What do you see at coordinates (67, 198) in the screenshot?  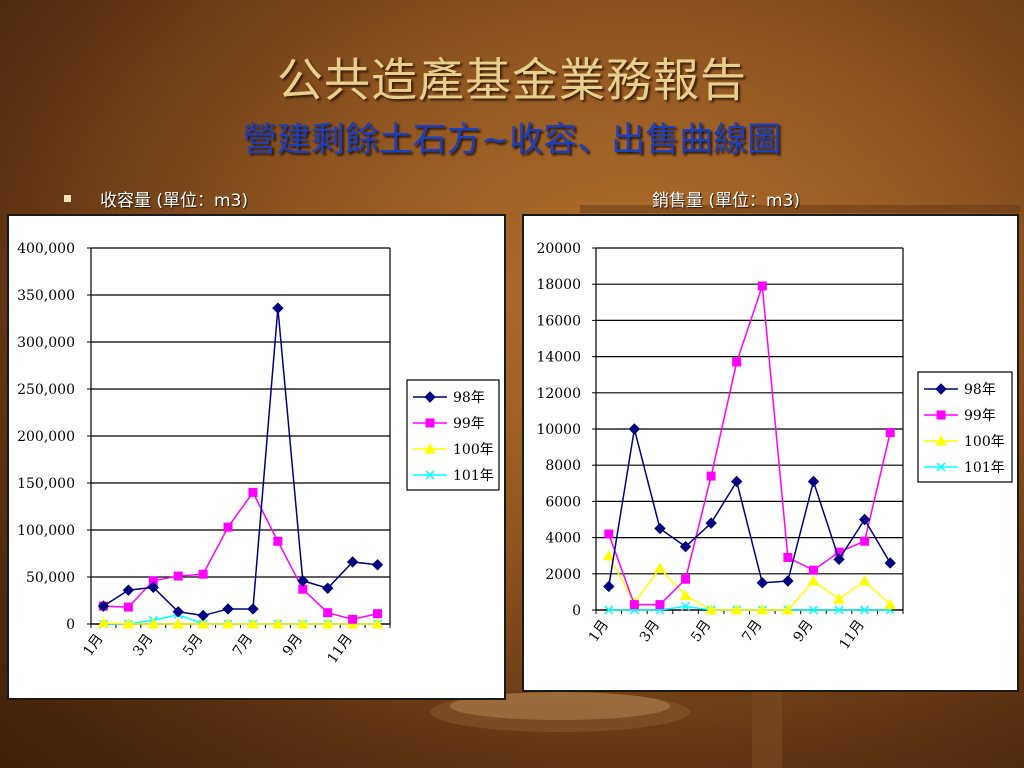 I see `bullet-icon` at bounding box center [67, 198].